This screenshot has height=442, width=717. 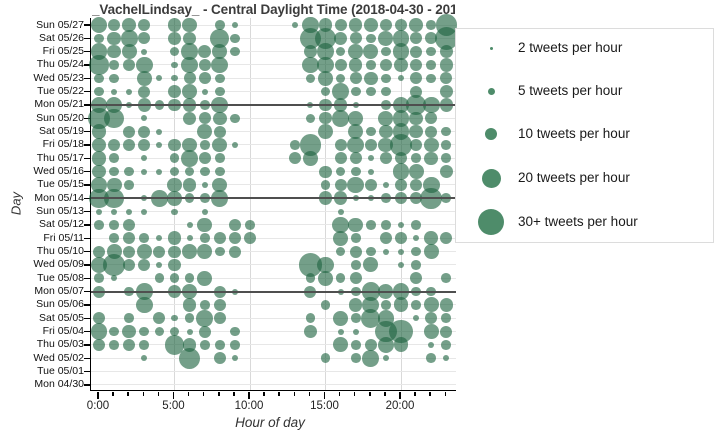 I want to click on legend-item-label: 5 tweets per hour, so click(x=570, y=90).